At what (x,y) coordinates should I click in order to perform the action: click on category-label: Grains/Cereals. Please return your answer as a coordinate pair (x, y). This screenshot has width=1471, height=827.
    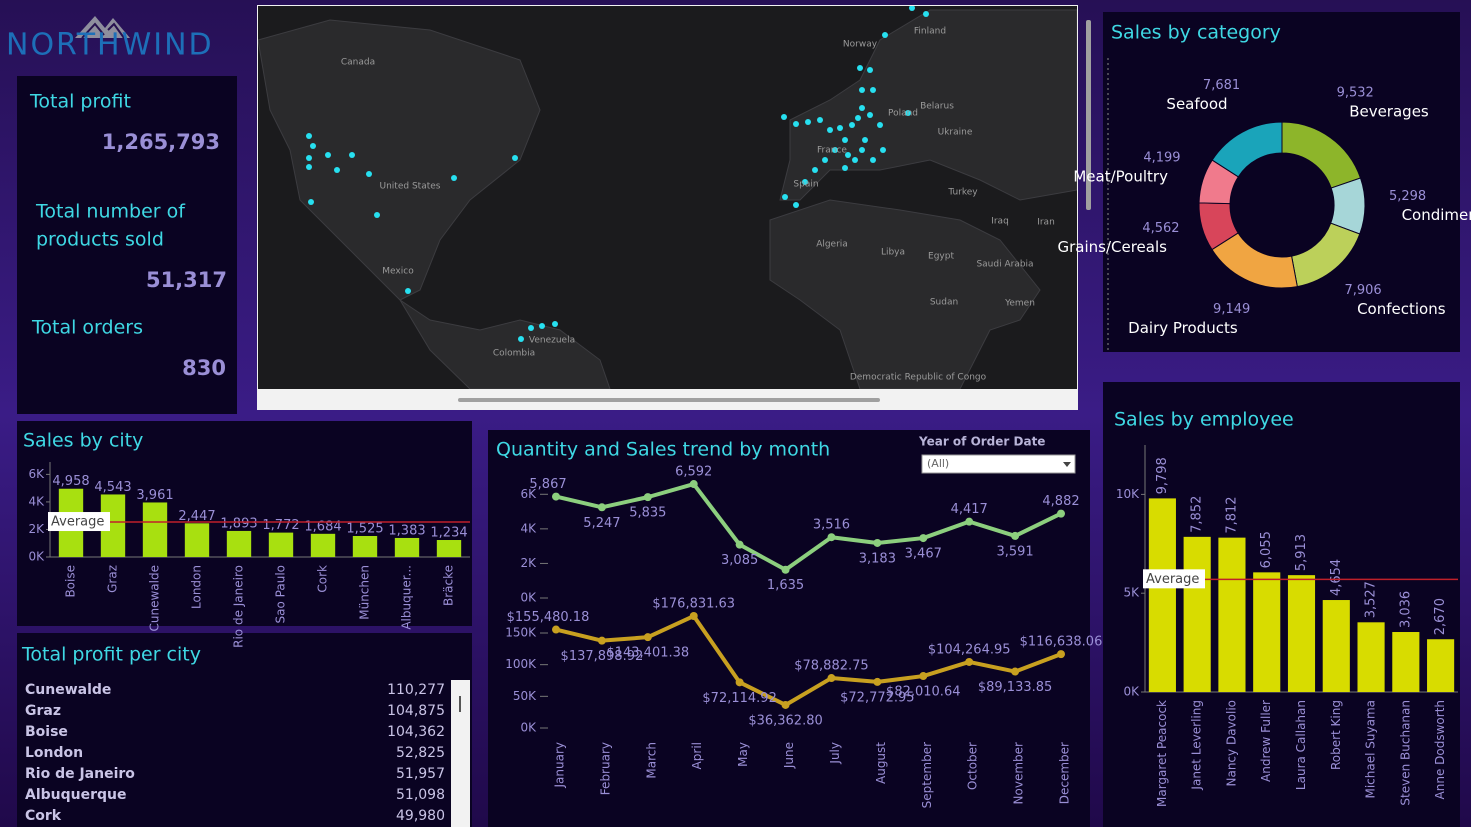
    Looking at the image, I should click on (1112, 247).